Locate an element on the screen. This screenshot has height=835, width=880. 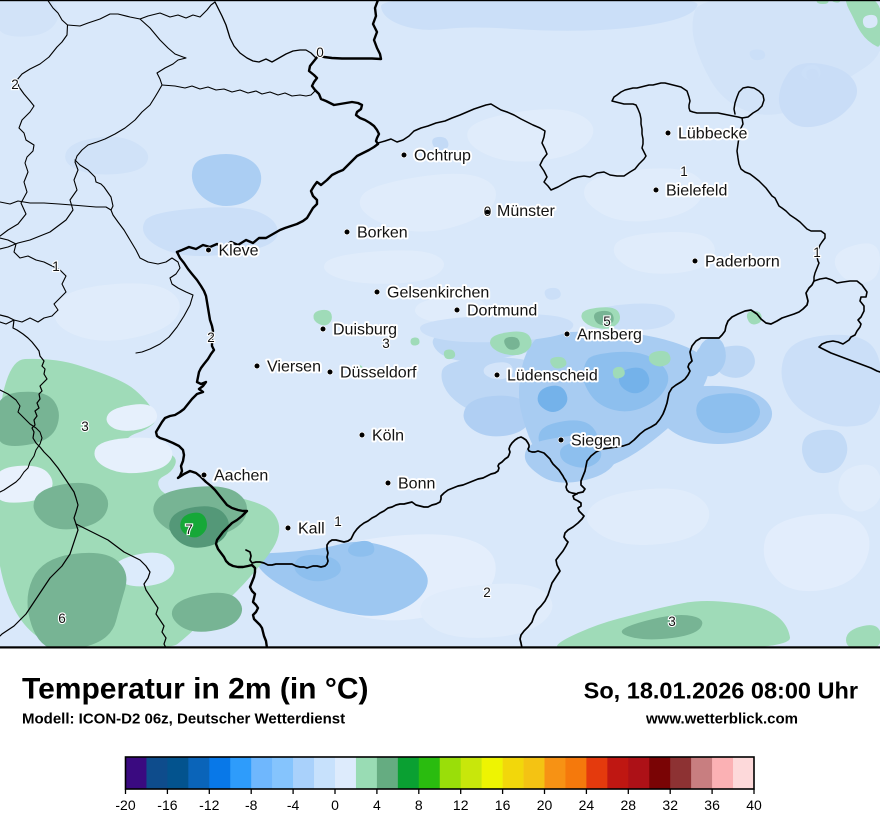
svg-text: -8 is located at coordinates (251, 805).